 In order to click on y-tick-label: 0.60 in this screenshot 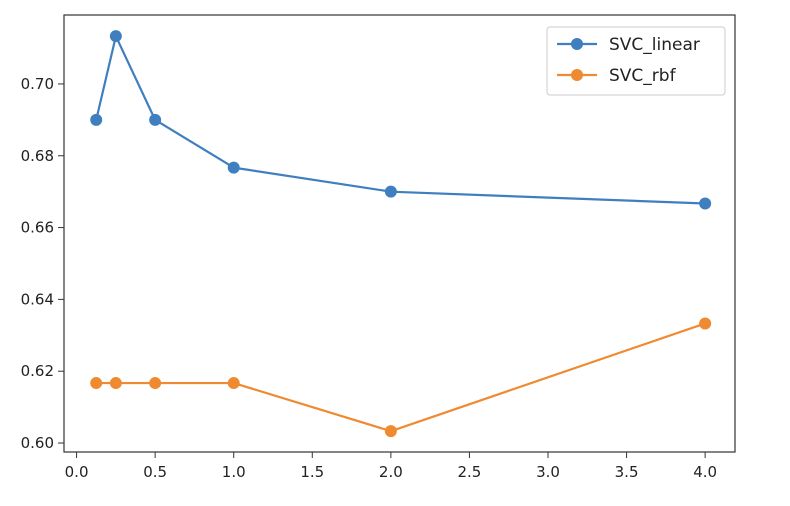, I will do `click(37, 443)`.